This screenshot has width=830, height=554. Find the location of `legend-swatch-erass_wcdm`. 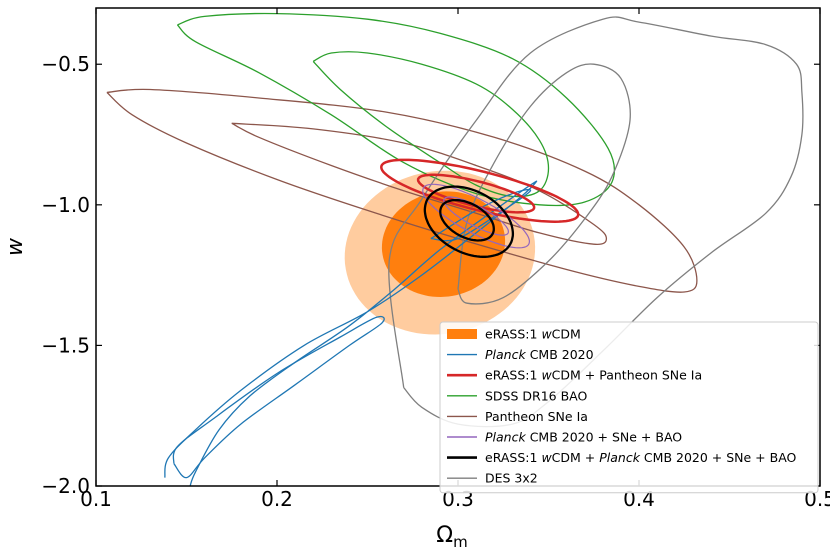

legend-swatch-erass_wcdm is located at coordinates (462, 334).